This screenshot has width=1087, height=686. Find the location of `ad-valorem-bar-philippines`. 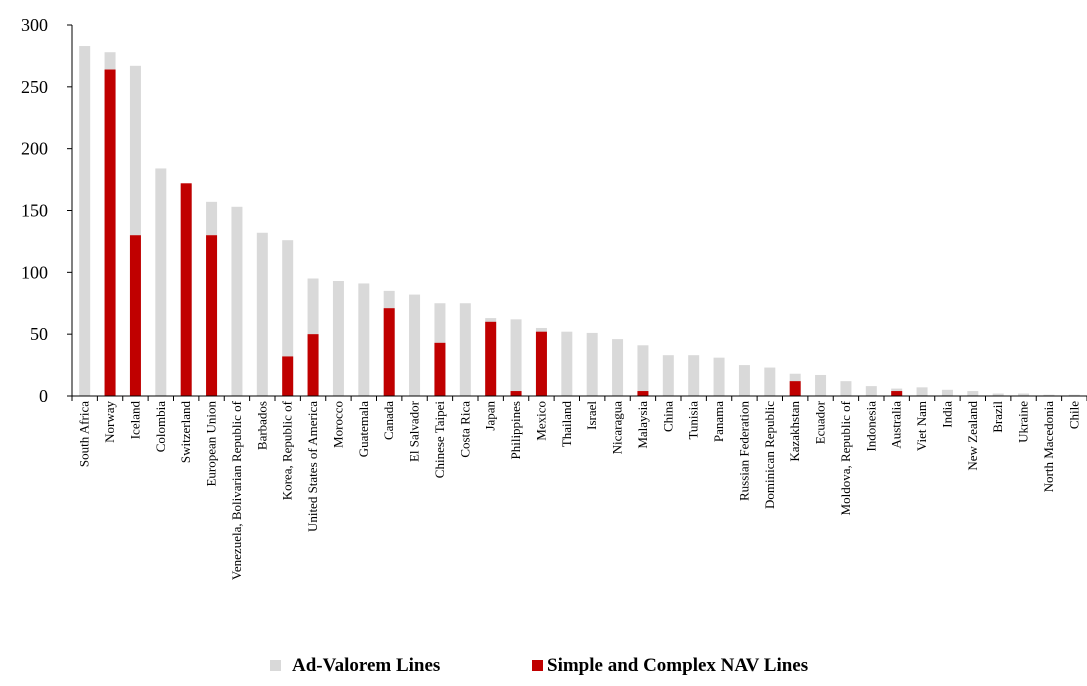

ad-valorem-bar-philippines is located at coordinates (516, 357).